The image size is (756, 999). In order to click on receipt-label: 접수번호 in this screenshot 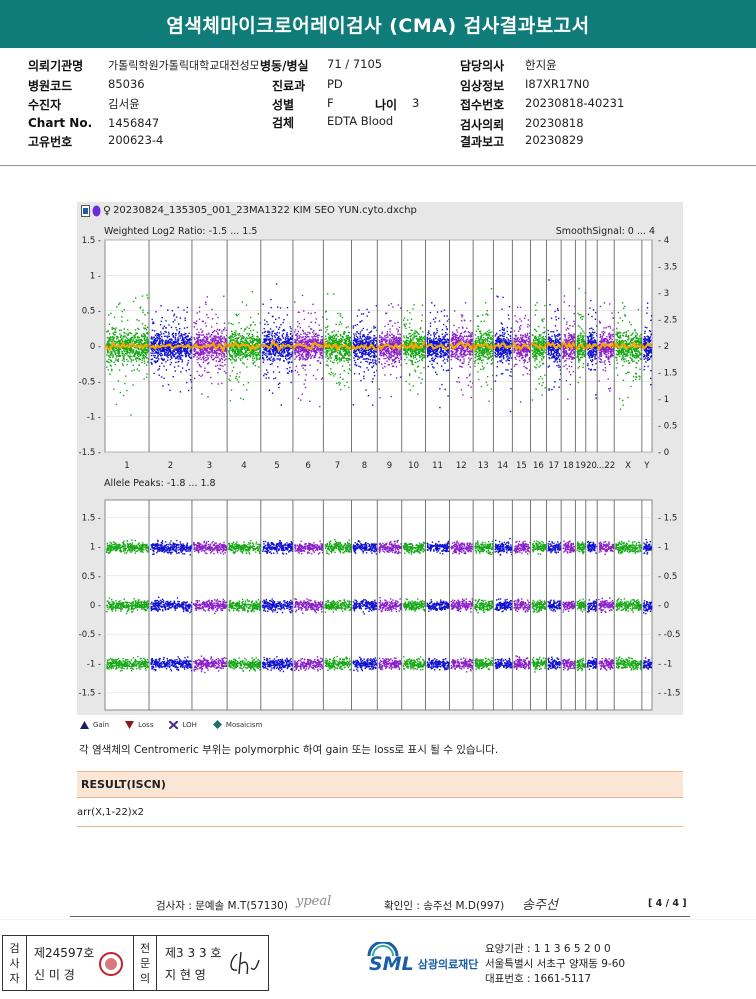, I will do `click(482, 105)`.